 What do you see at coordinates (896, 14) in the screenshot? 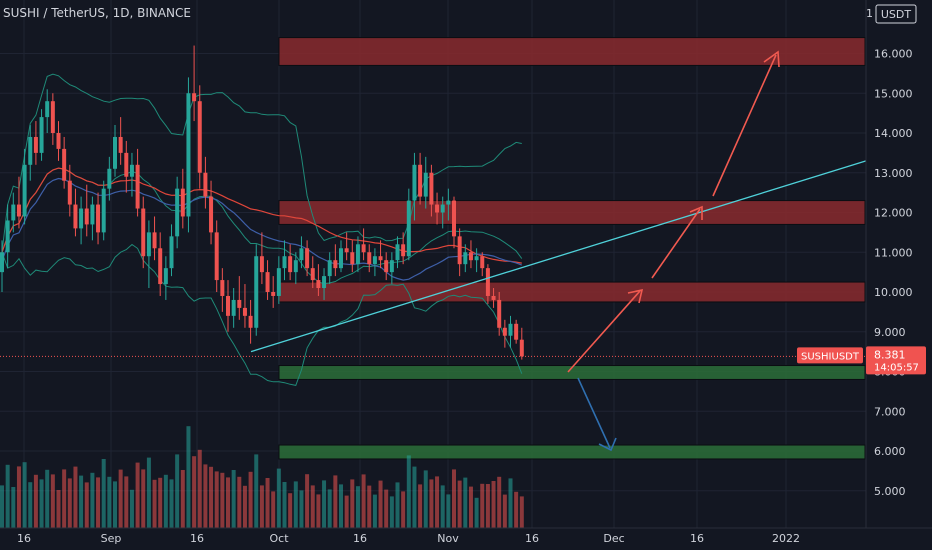
I see `currency-button` at bounding box center [896, 14].